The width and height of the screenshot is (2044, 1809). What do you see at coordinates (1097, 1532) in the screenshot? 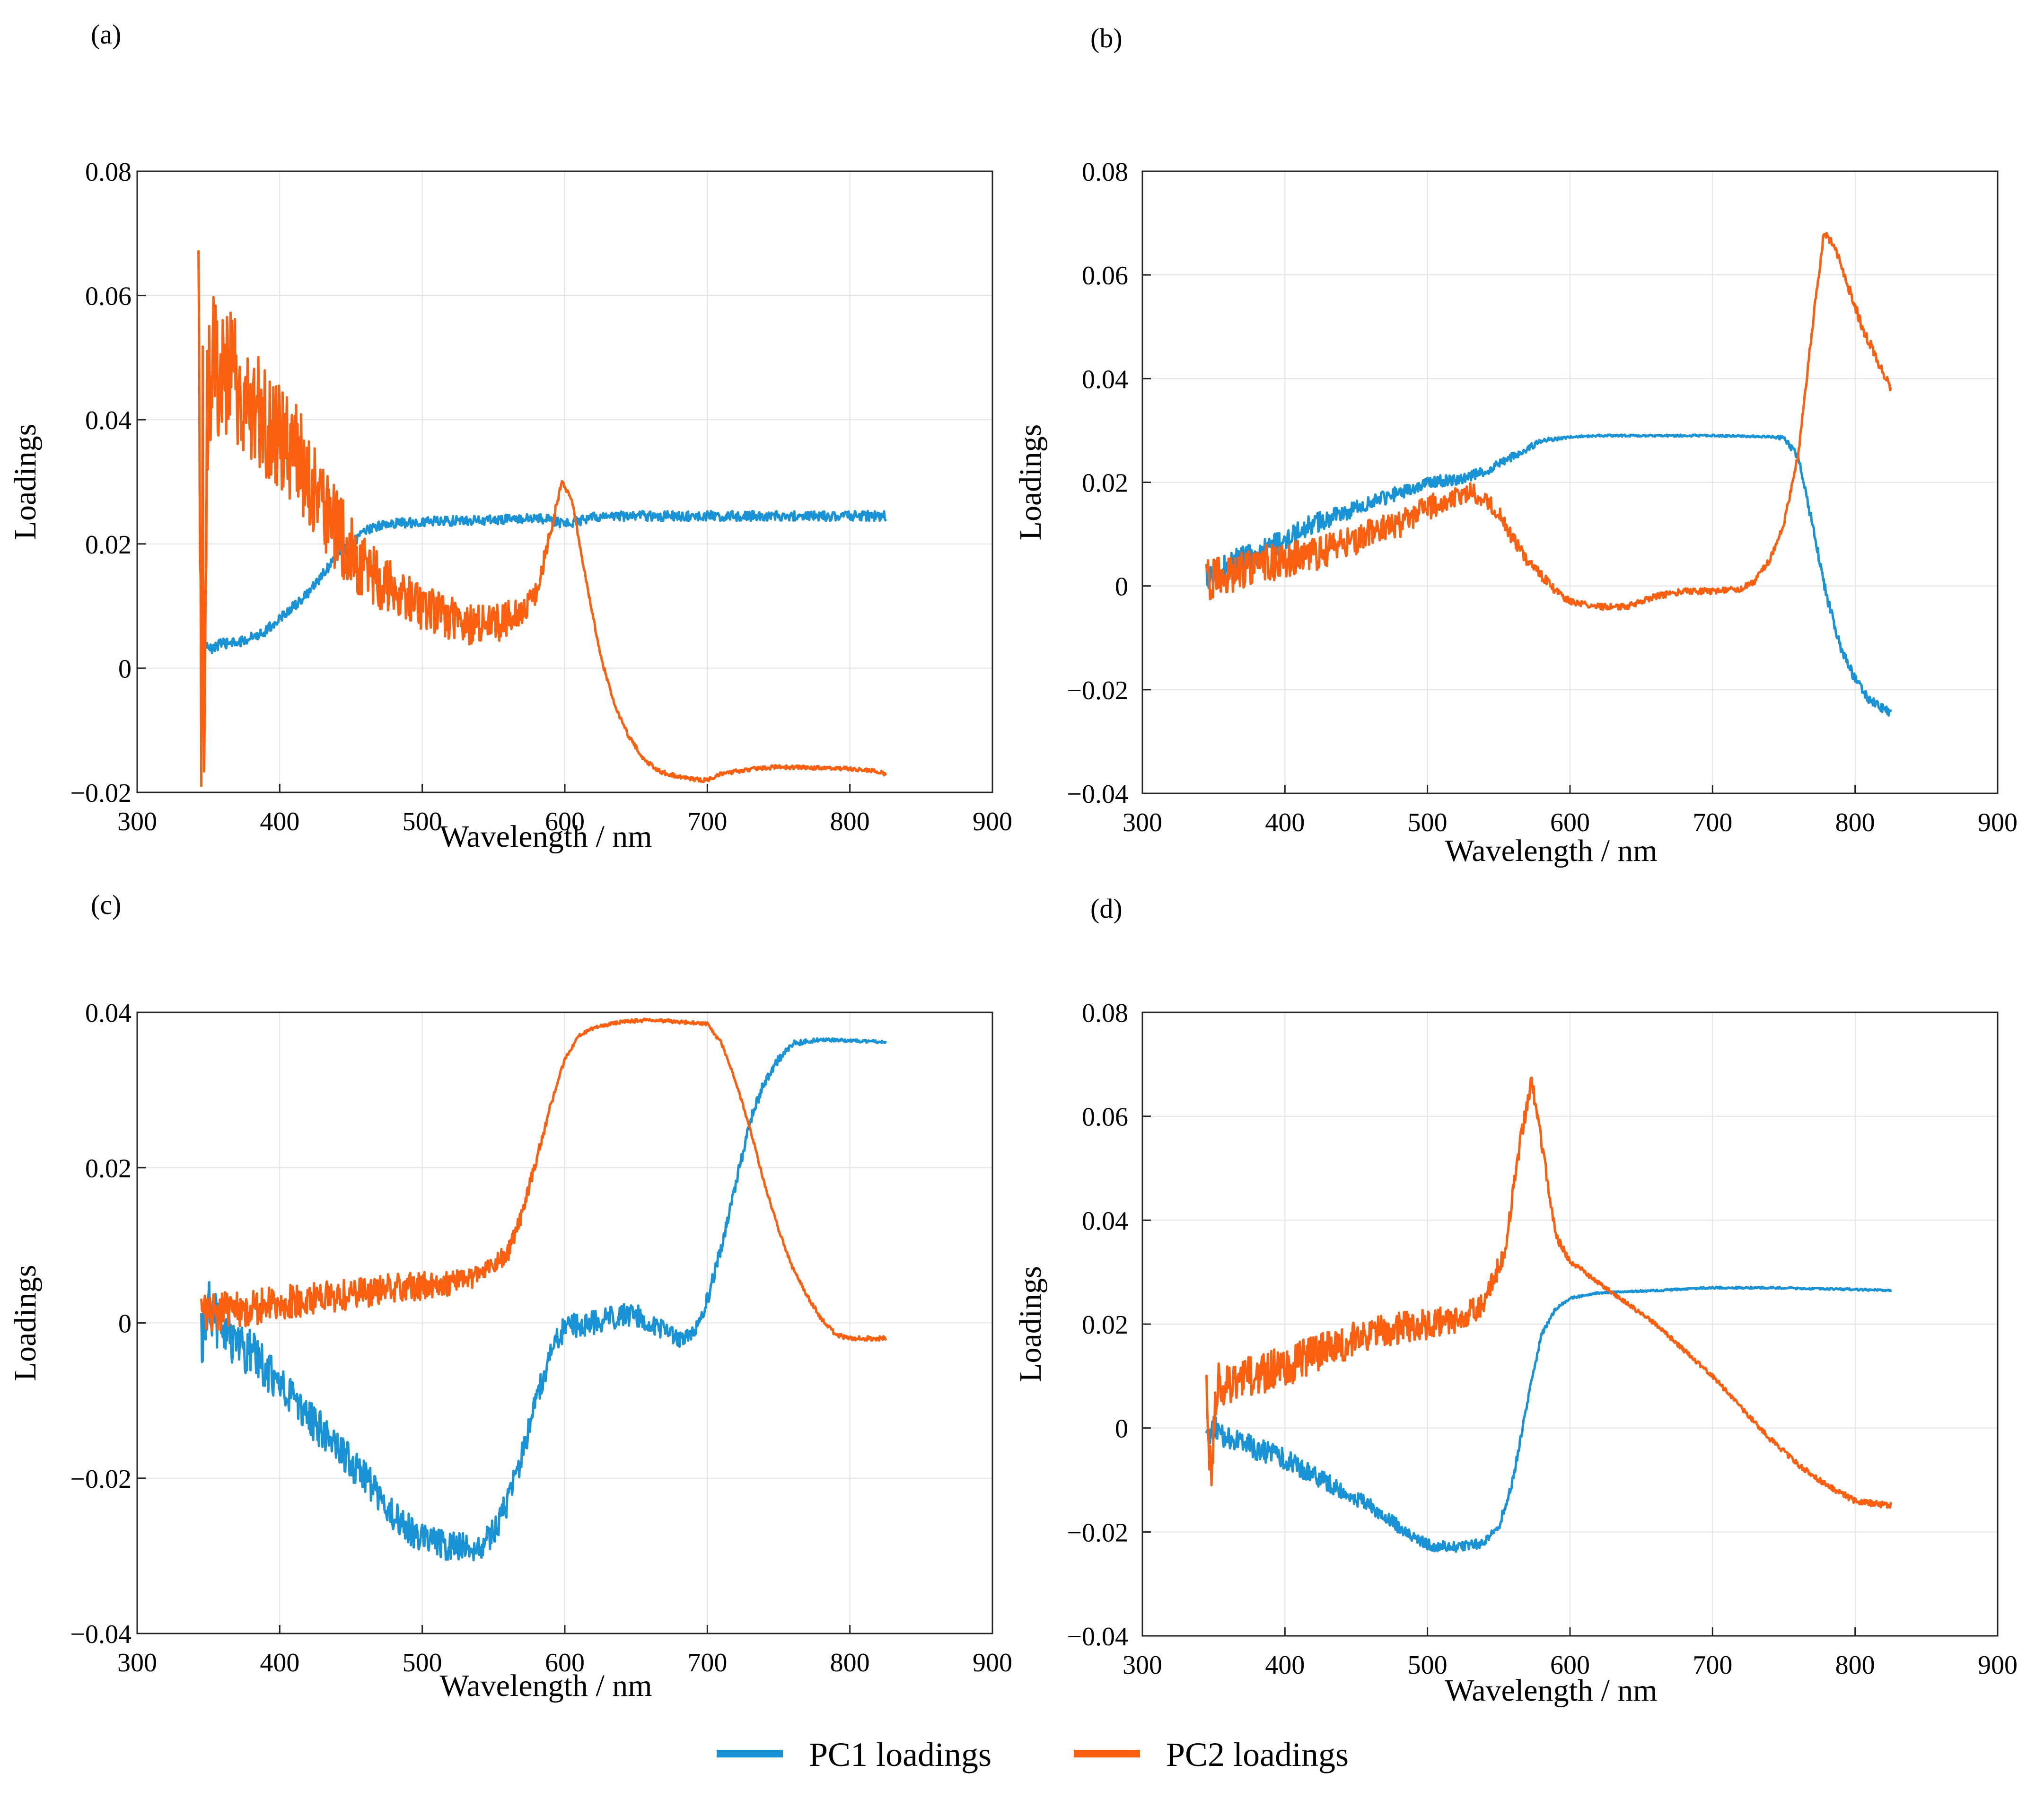
I see `panel-d-ytick-label: −0.02` at bounding box center [1097, 1532].